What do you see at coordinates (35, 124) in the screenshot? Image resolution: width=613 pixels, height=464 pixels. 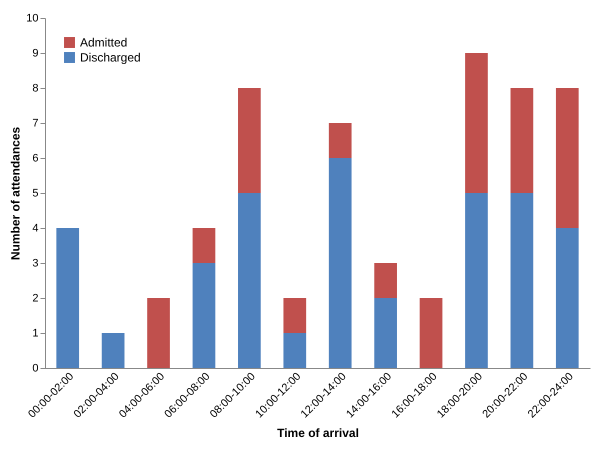 I see `y-tick-label: 7` at bounding box center [35, 124].